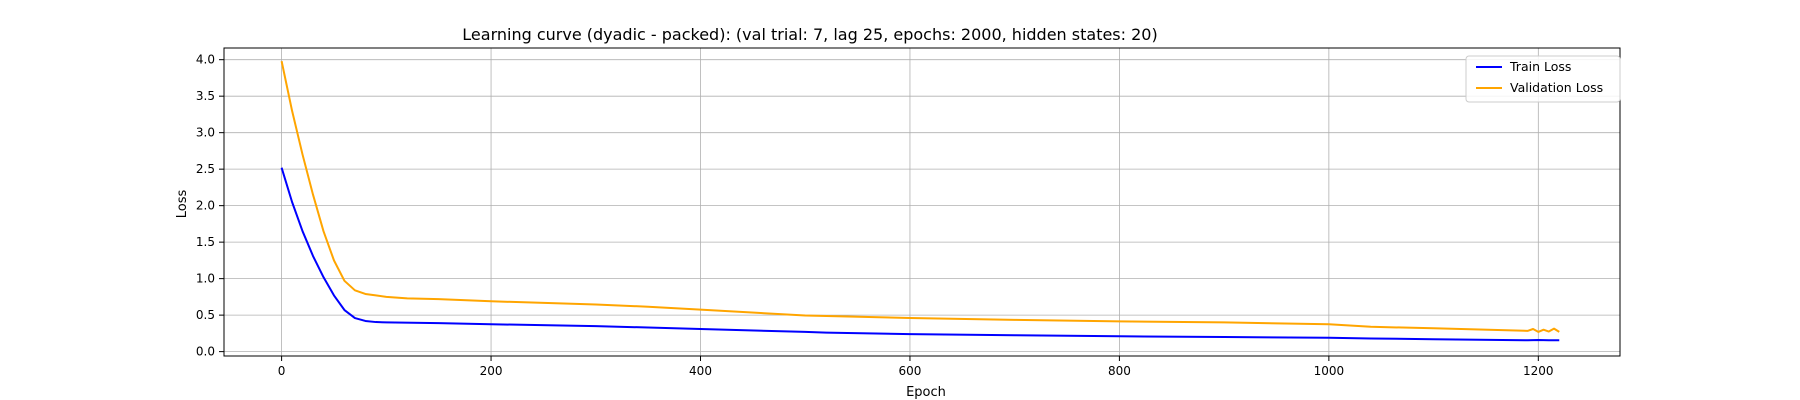 The width and height of the screenshot is (1800, 400). I want to click on legend: Train Loss Validation Loss, so click(1543, 79).